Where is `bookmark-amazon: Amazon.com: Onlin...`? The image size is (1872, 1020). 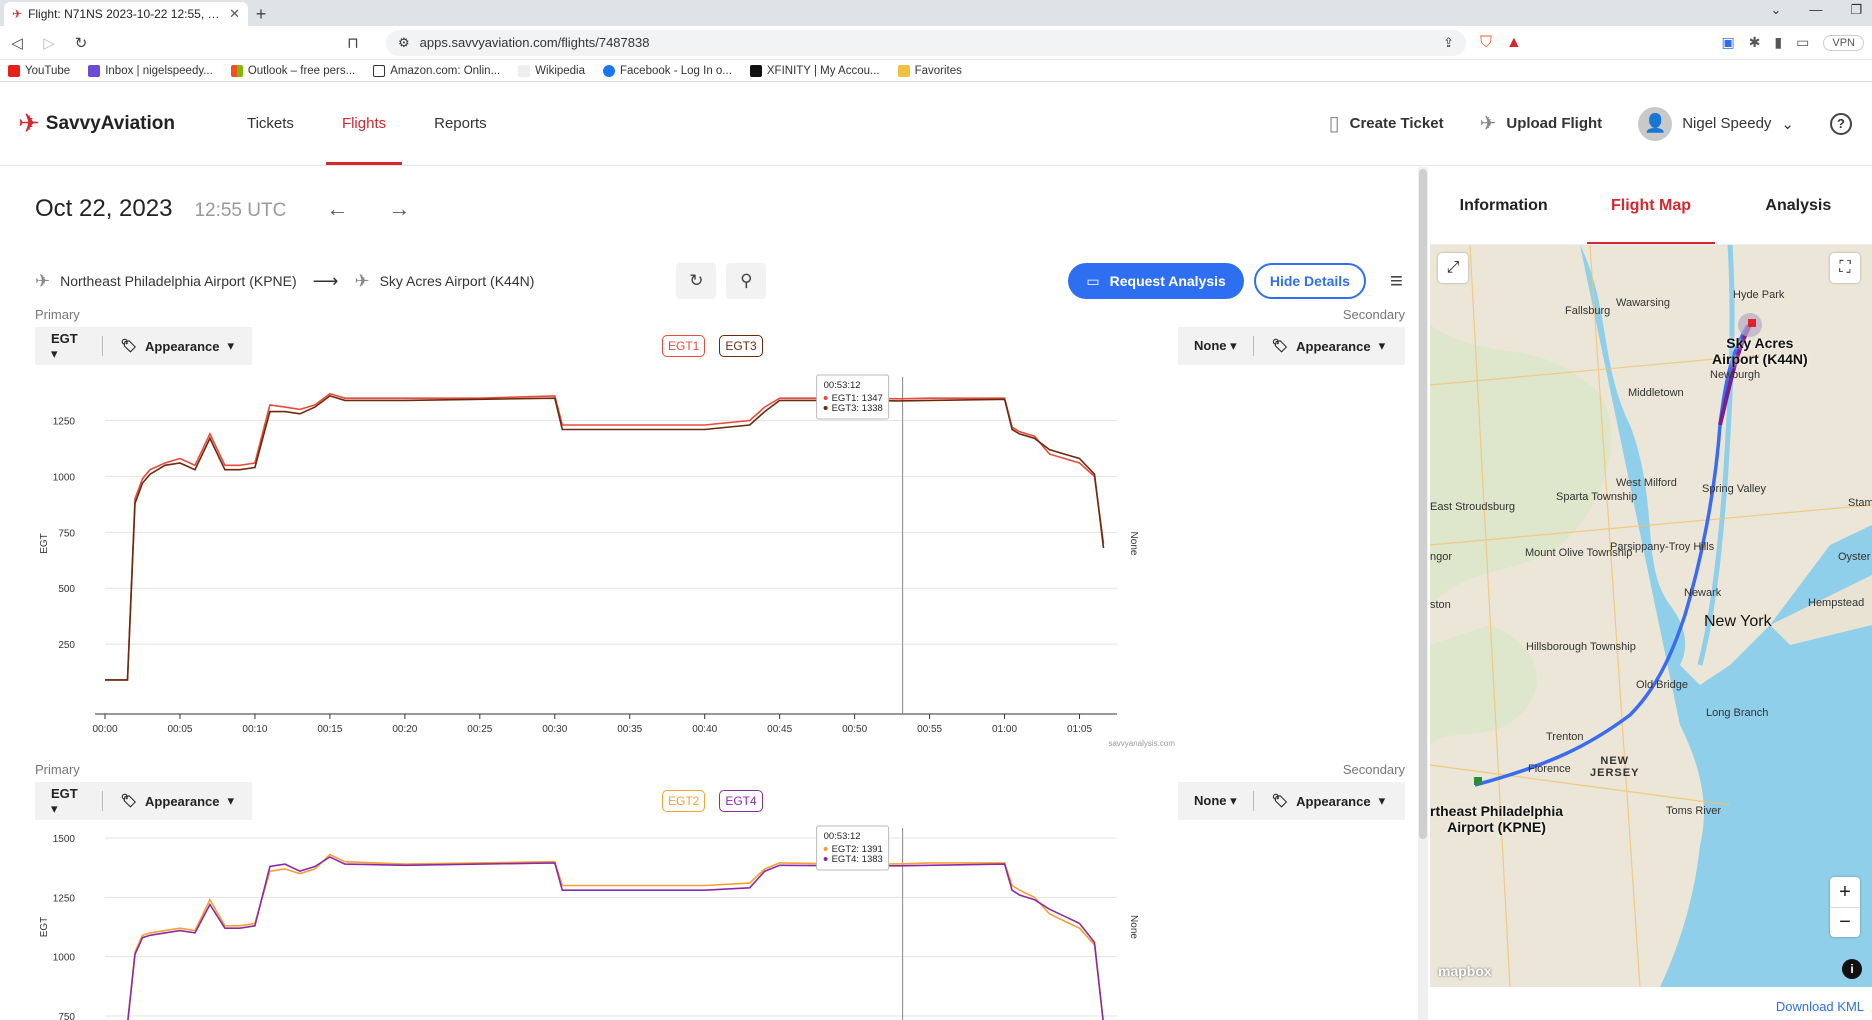 bookmark-amazon: Amazon.com: Onlin... is located at coordinates (436, 70).